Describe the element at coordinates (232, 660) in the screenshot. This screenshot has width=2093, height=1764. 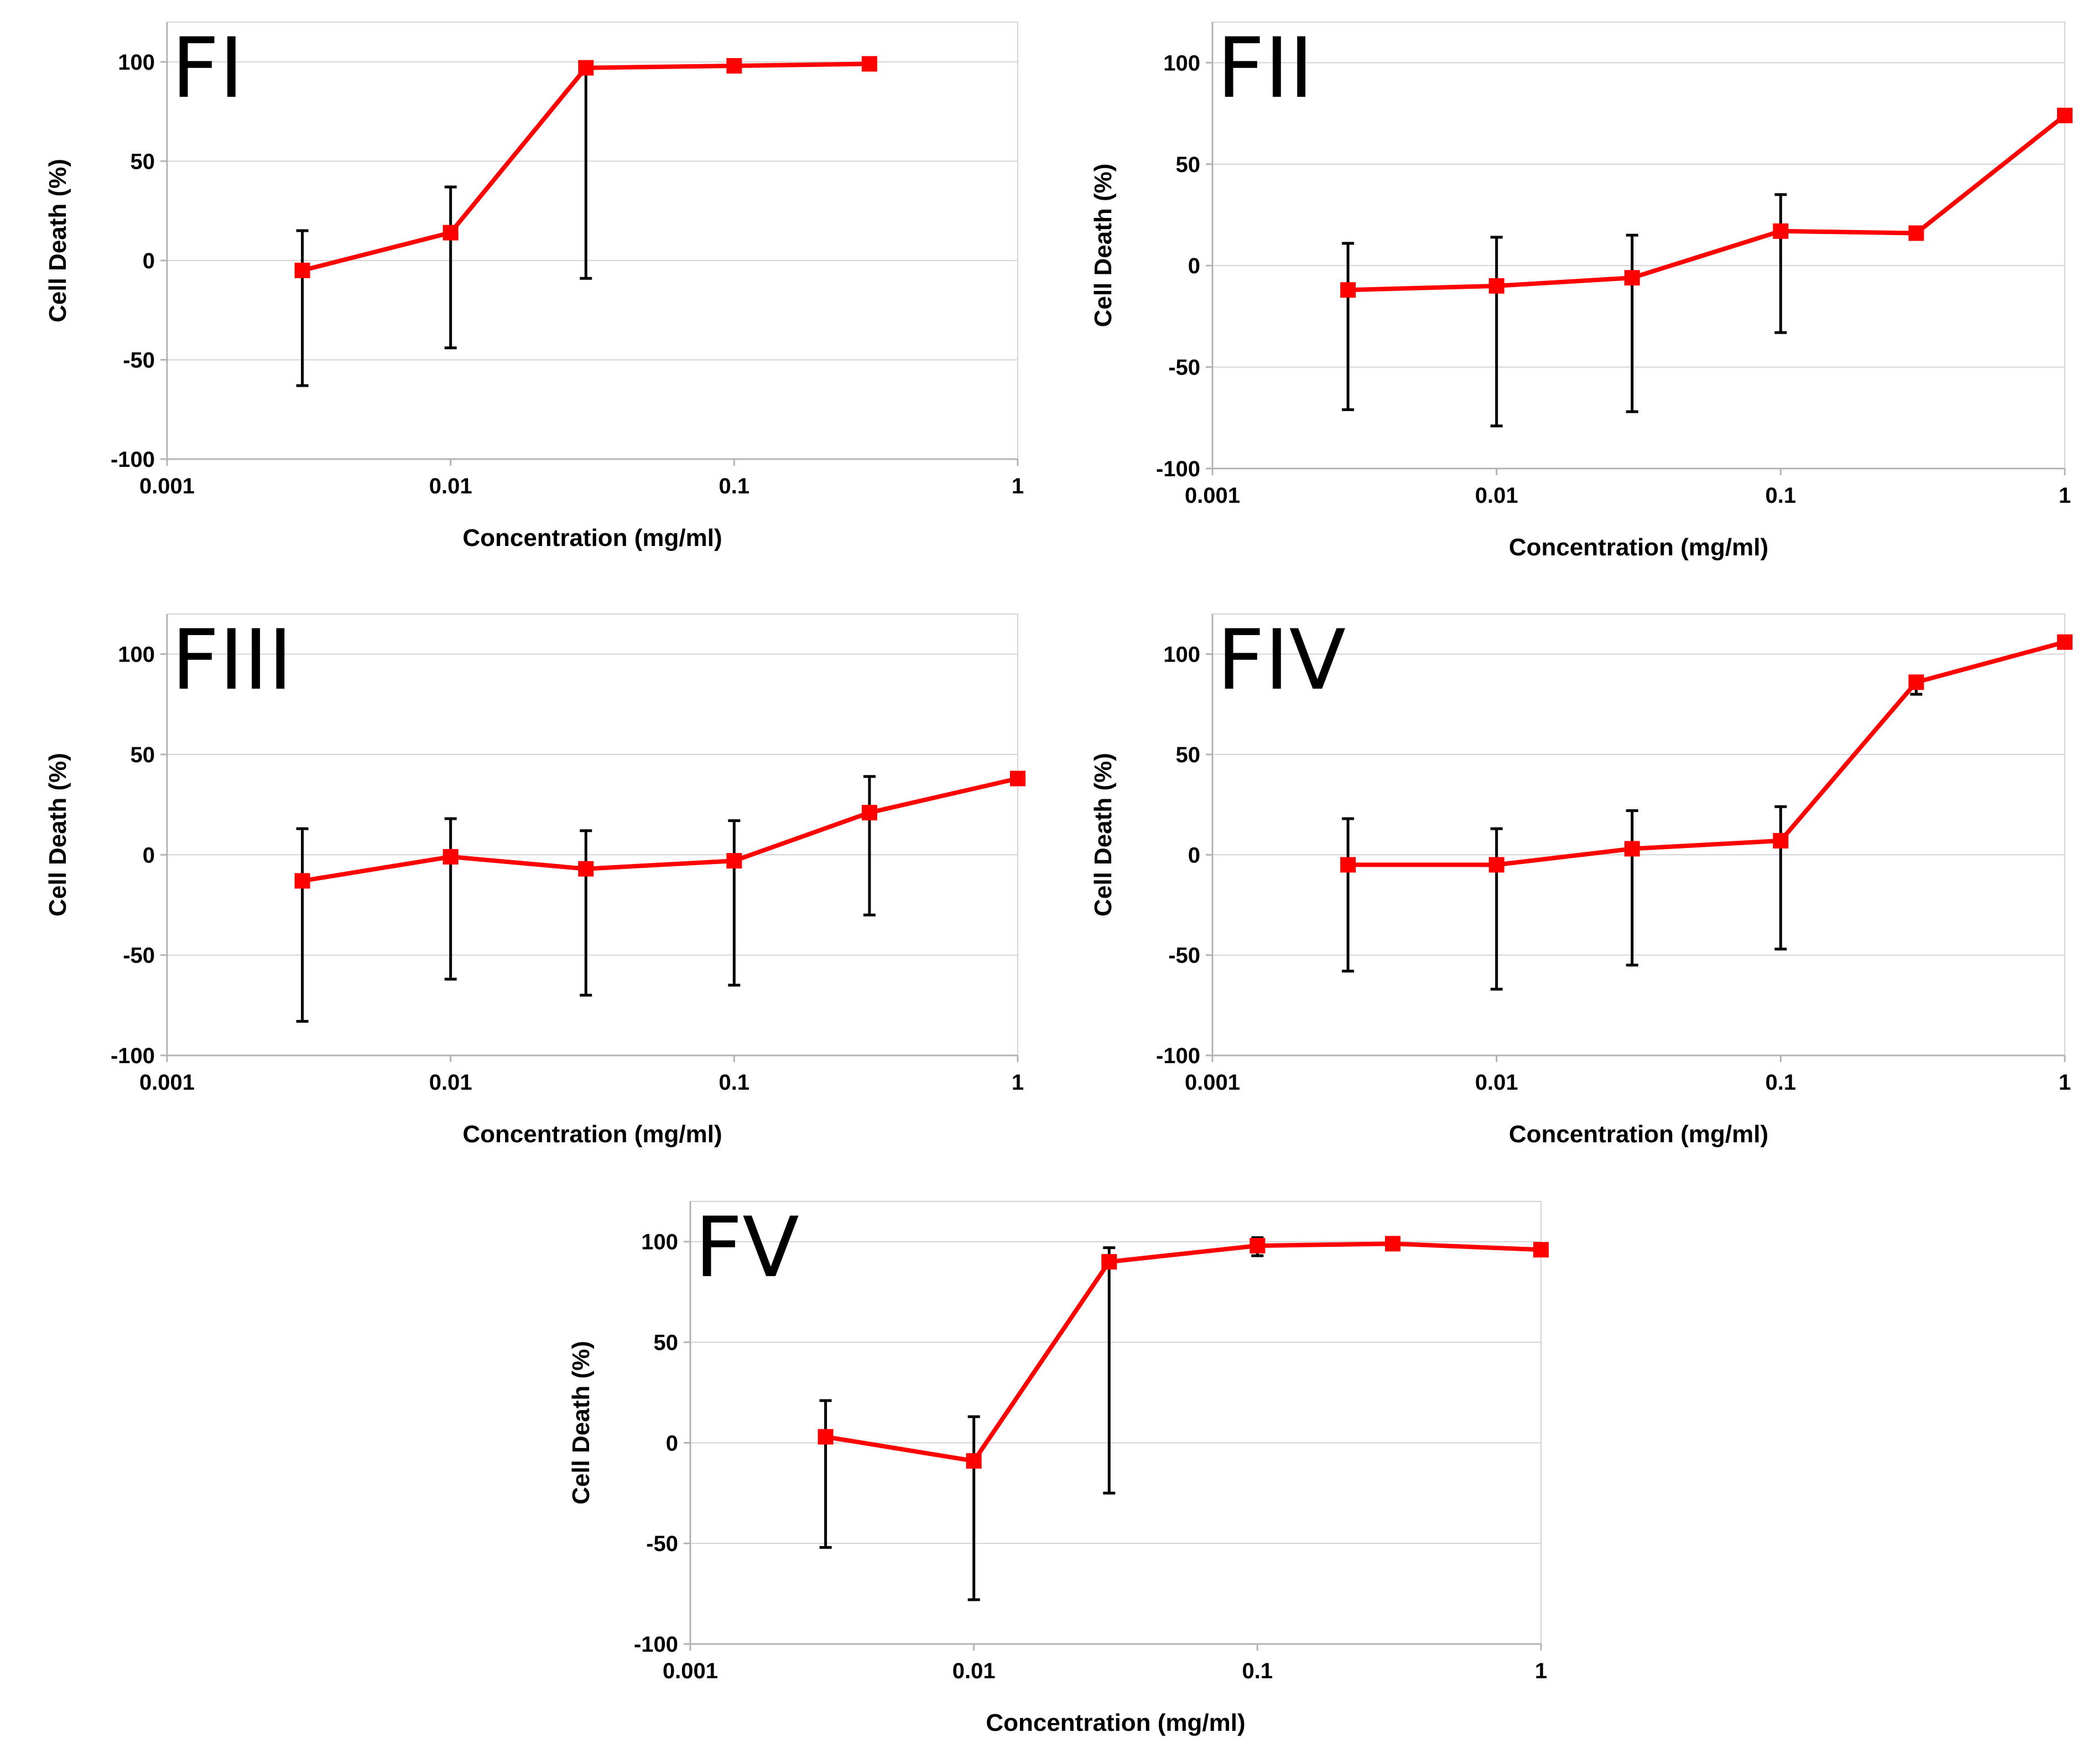
I see `panel-label: FIII` at that location.